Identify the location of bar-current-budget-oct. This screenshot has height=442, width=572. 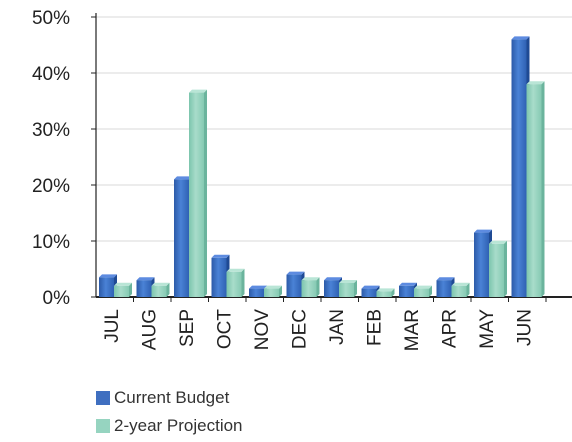
(219, 277).